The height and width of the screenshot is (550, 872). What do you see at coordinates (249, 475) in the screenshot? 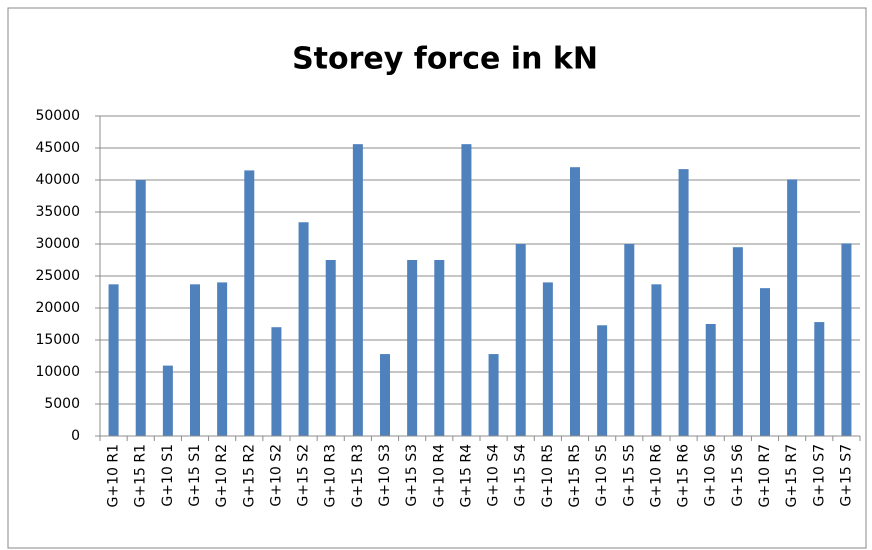
I see `x-tick-label: G+15 R2` at bounding box center [249, 475].